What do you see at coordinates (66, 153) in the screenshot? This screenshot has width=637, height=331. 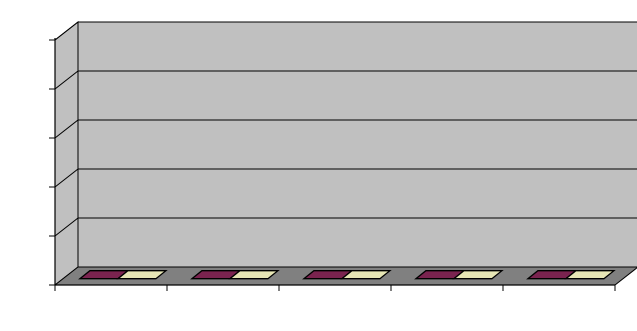 I see `side-wall` at bounding box center [66, 153].